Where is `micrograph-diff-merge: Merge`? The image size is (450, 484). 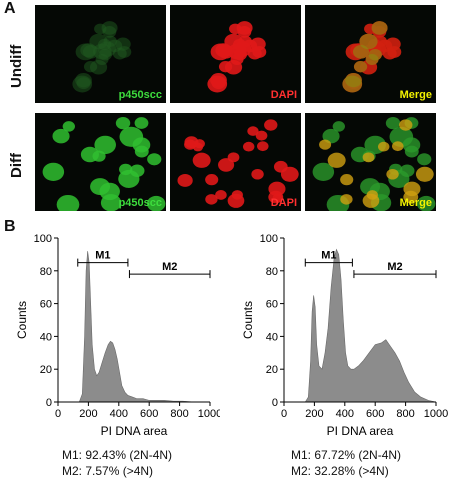 micrograph-diff-merge: Merge is located at coordinates (370, 162).